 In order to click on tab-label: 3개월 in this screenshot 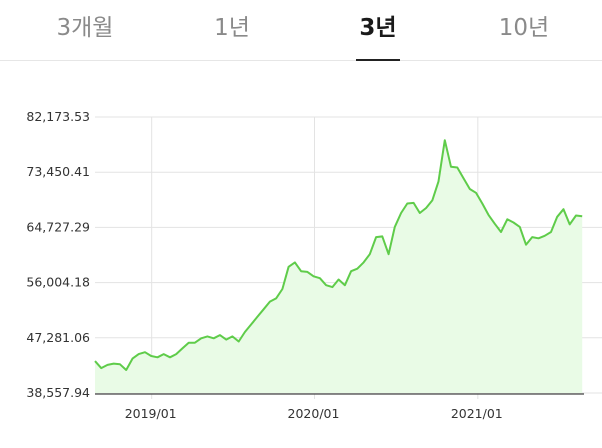, I will do `click(85, 28)`.